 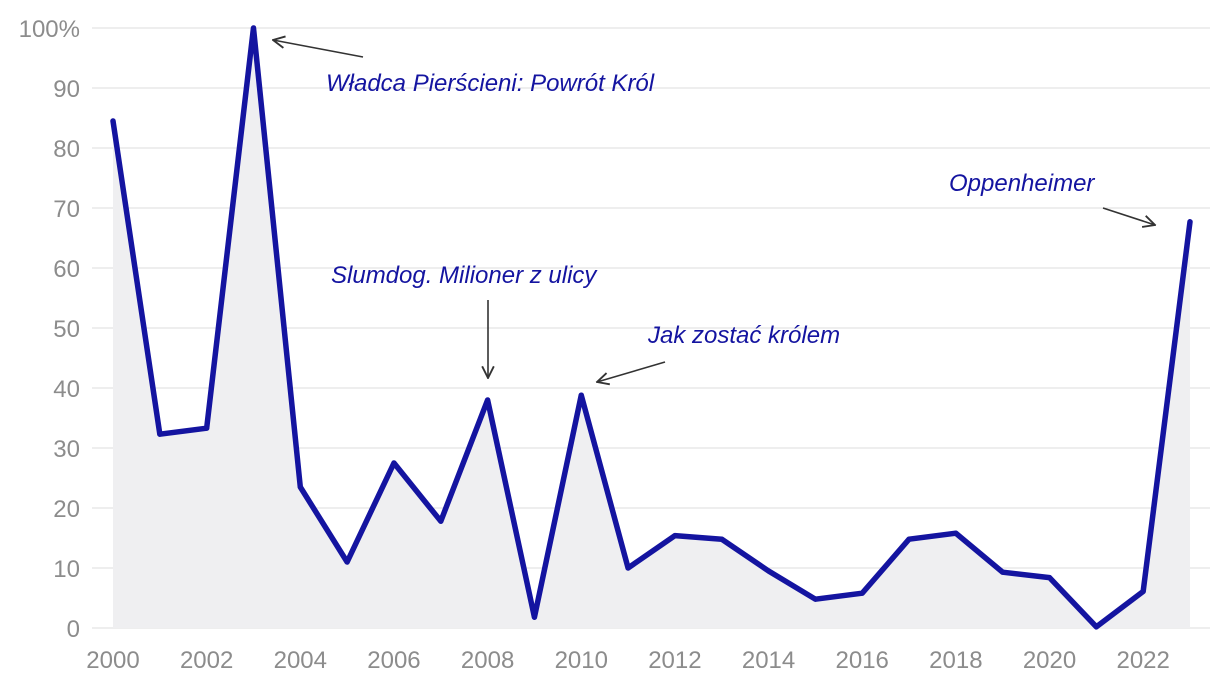 I want to click on y-tick-label: 70, so click(x=66, y=209).